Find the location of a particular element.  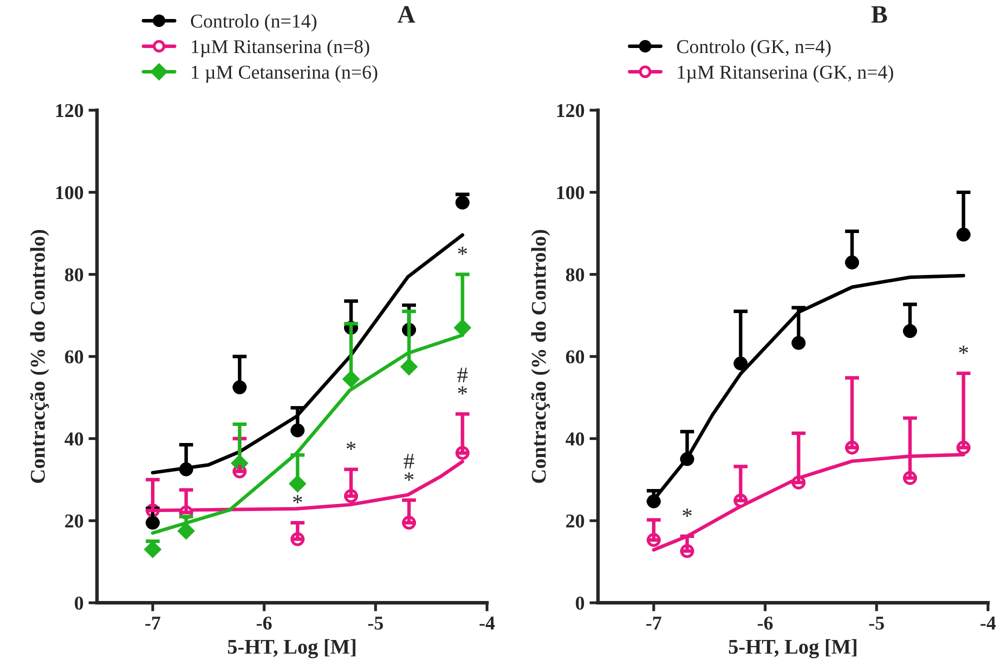

legend-label: 1µM Ritanserina (GK, n=4) is located at coordinates (786, 74).